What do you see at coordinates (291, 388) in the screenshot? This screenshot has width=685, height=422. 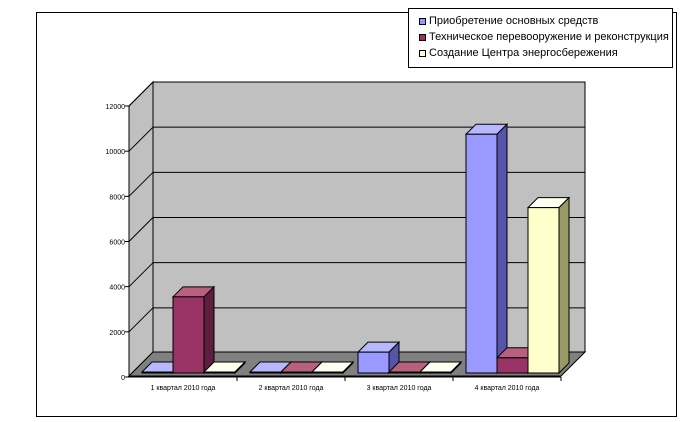 I see `x-tick-label: 2 квартал 2010 года` at bounding box center [291, 388].